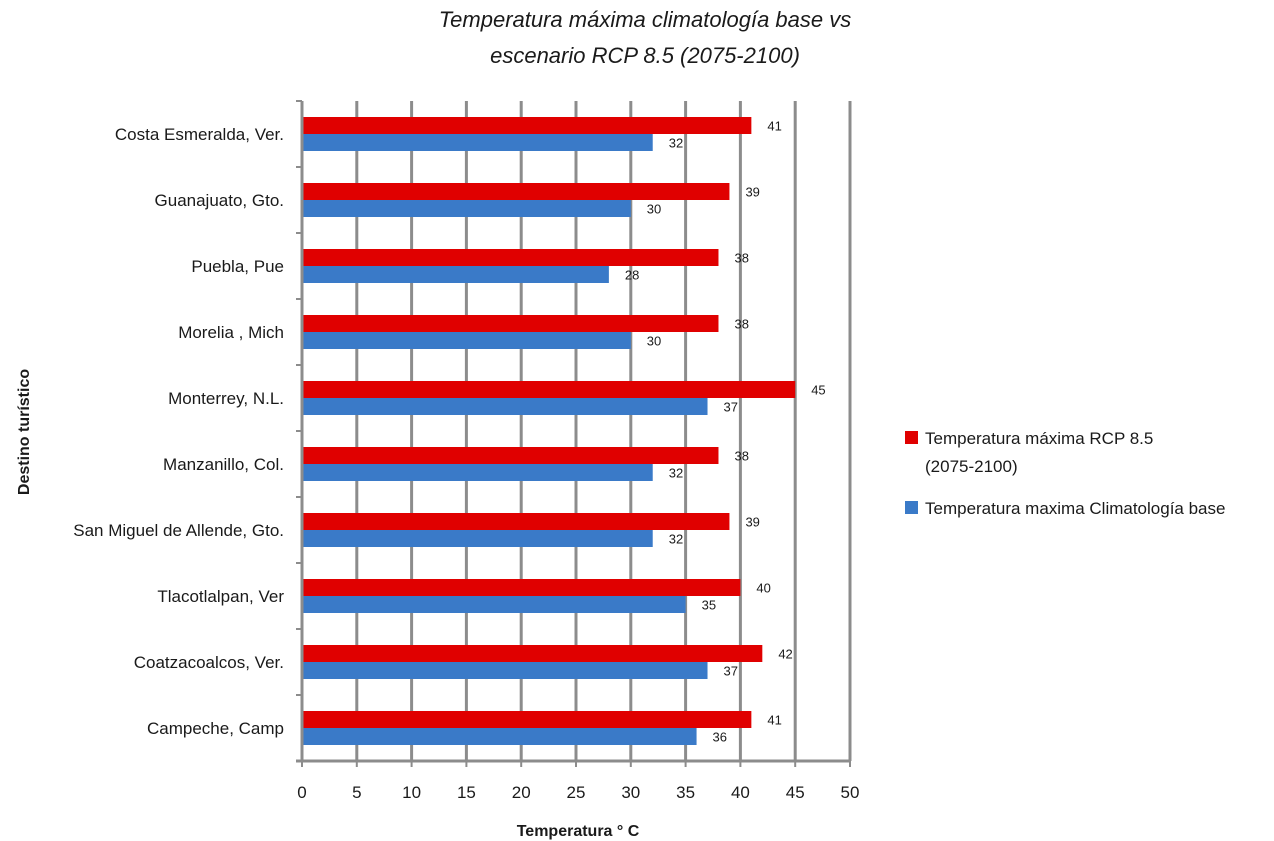  What do you see at coordinates (220, 596) in the screenshot?
I see `category-label: Tlacotlalpan, Ver` at bounding box center [220, 596].